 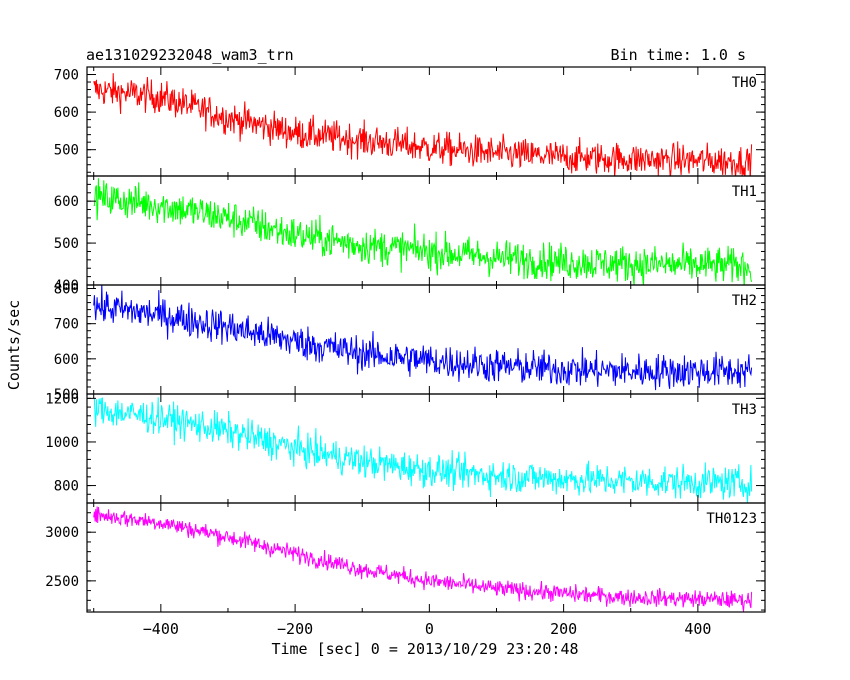 What do you see at coordinates (423, 559) in the screenshot?
I see `light-curve-th0123` at bounding box center [423, 559].